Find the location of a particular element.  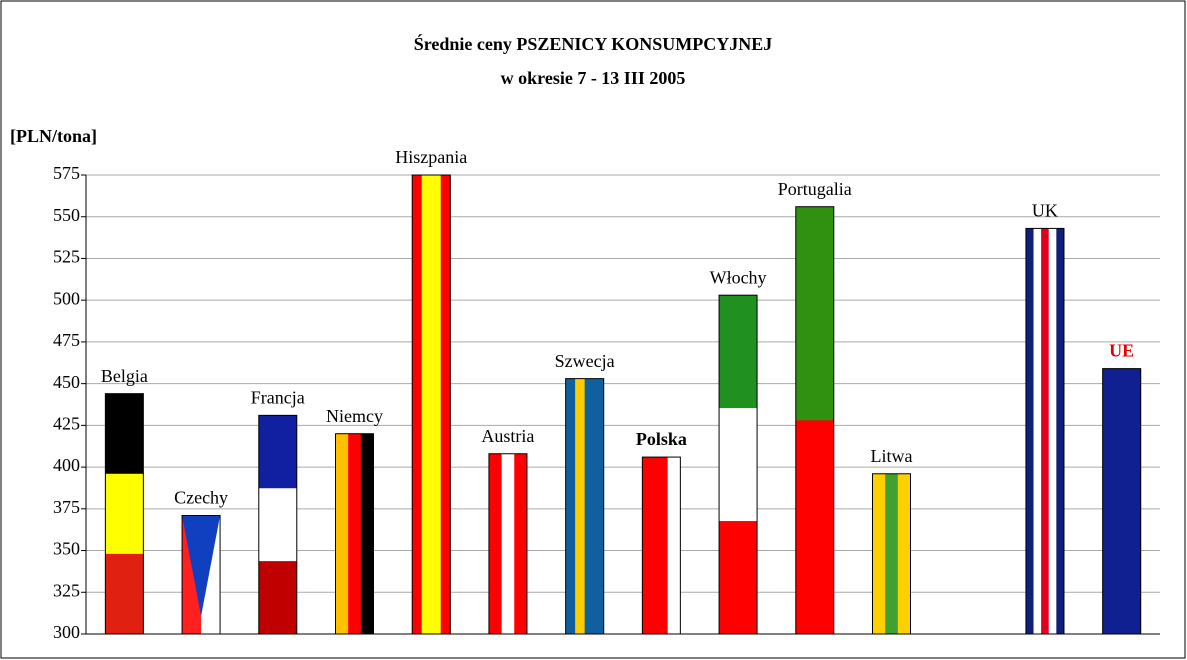

y-tick-label: 500 is located at coordinates (66, 298).